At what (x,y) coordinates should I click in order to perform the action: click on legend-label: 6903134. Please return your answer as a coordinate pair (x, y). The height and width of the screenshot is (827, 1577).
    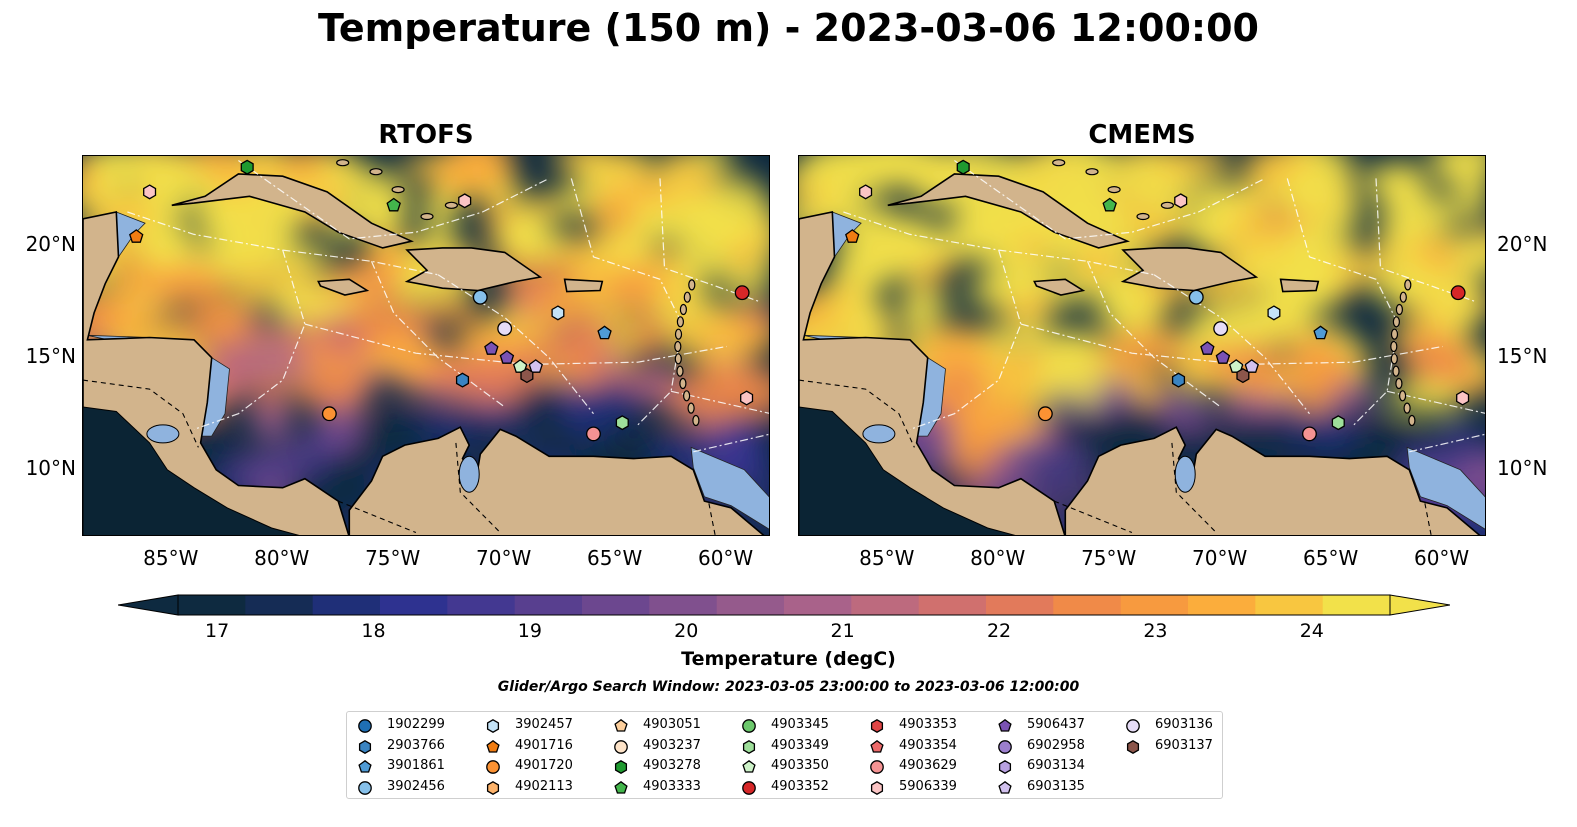
    Looking at the image, I should click on (1056, 765).